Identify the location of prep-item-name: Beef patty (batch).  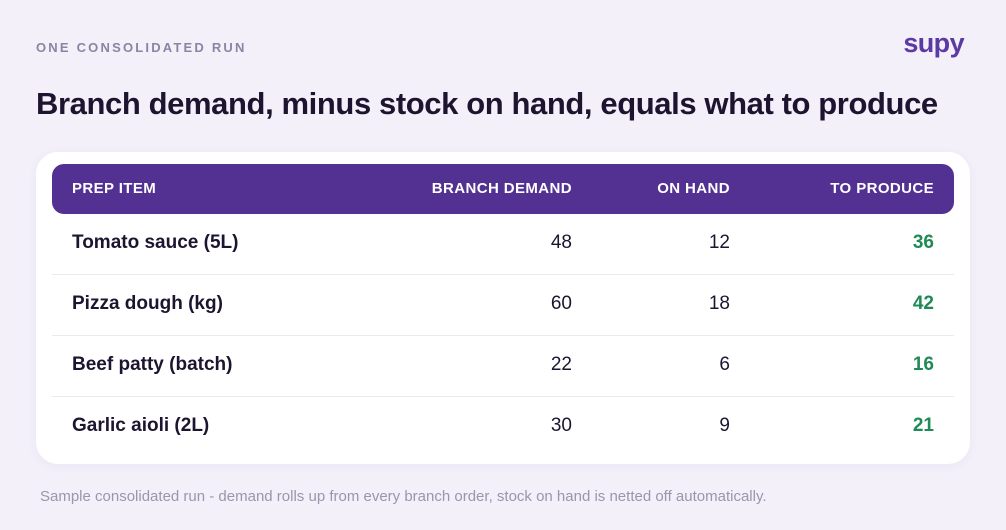
(152, 364).